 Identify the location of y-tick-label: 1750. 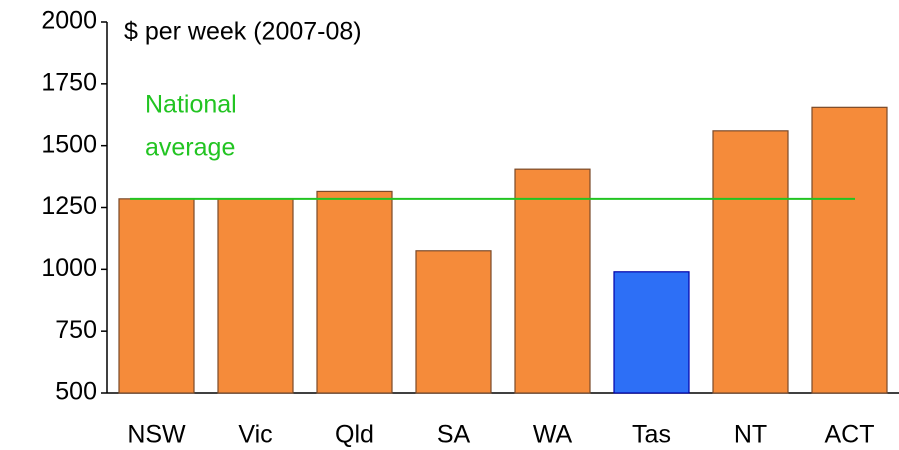
(69, 82).